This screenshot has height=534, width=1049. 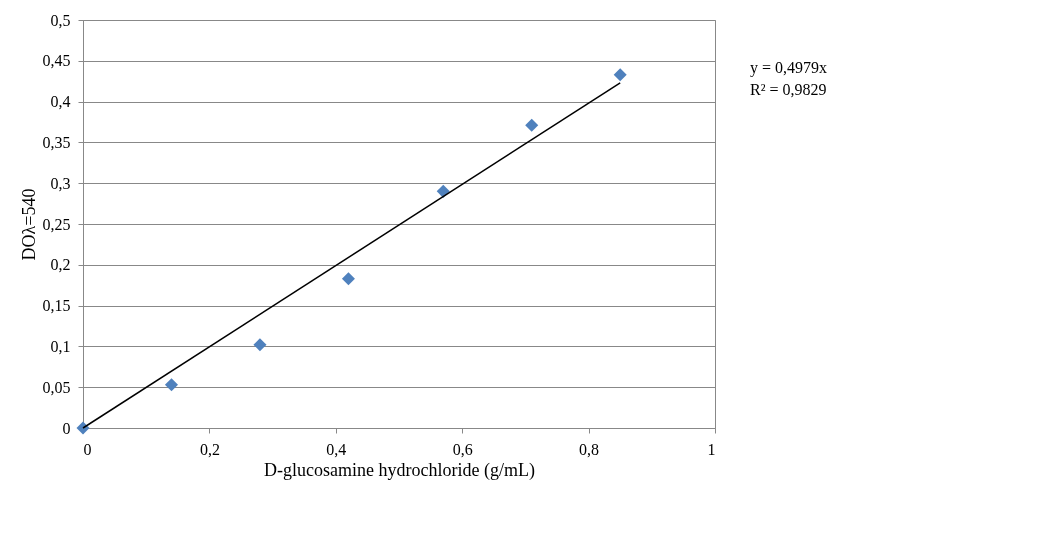 I want to click on y-tick-label: 0,05, so click(x=56, y=387).